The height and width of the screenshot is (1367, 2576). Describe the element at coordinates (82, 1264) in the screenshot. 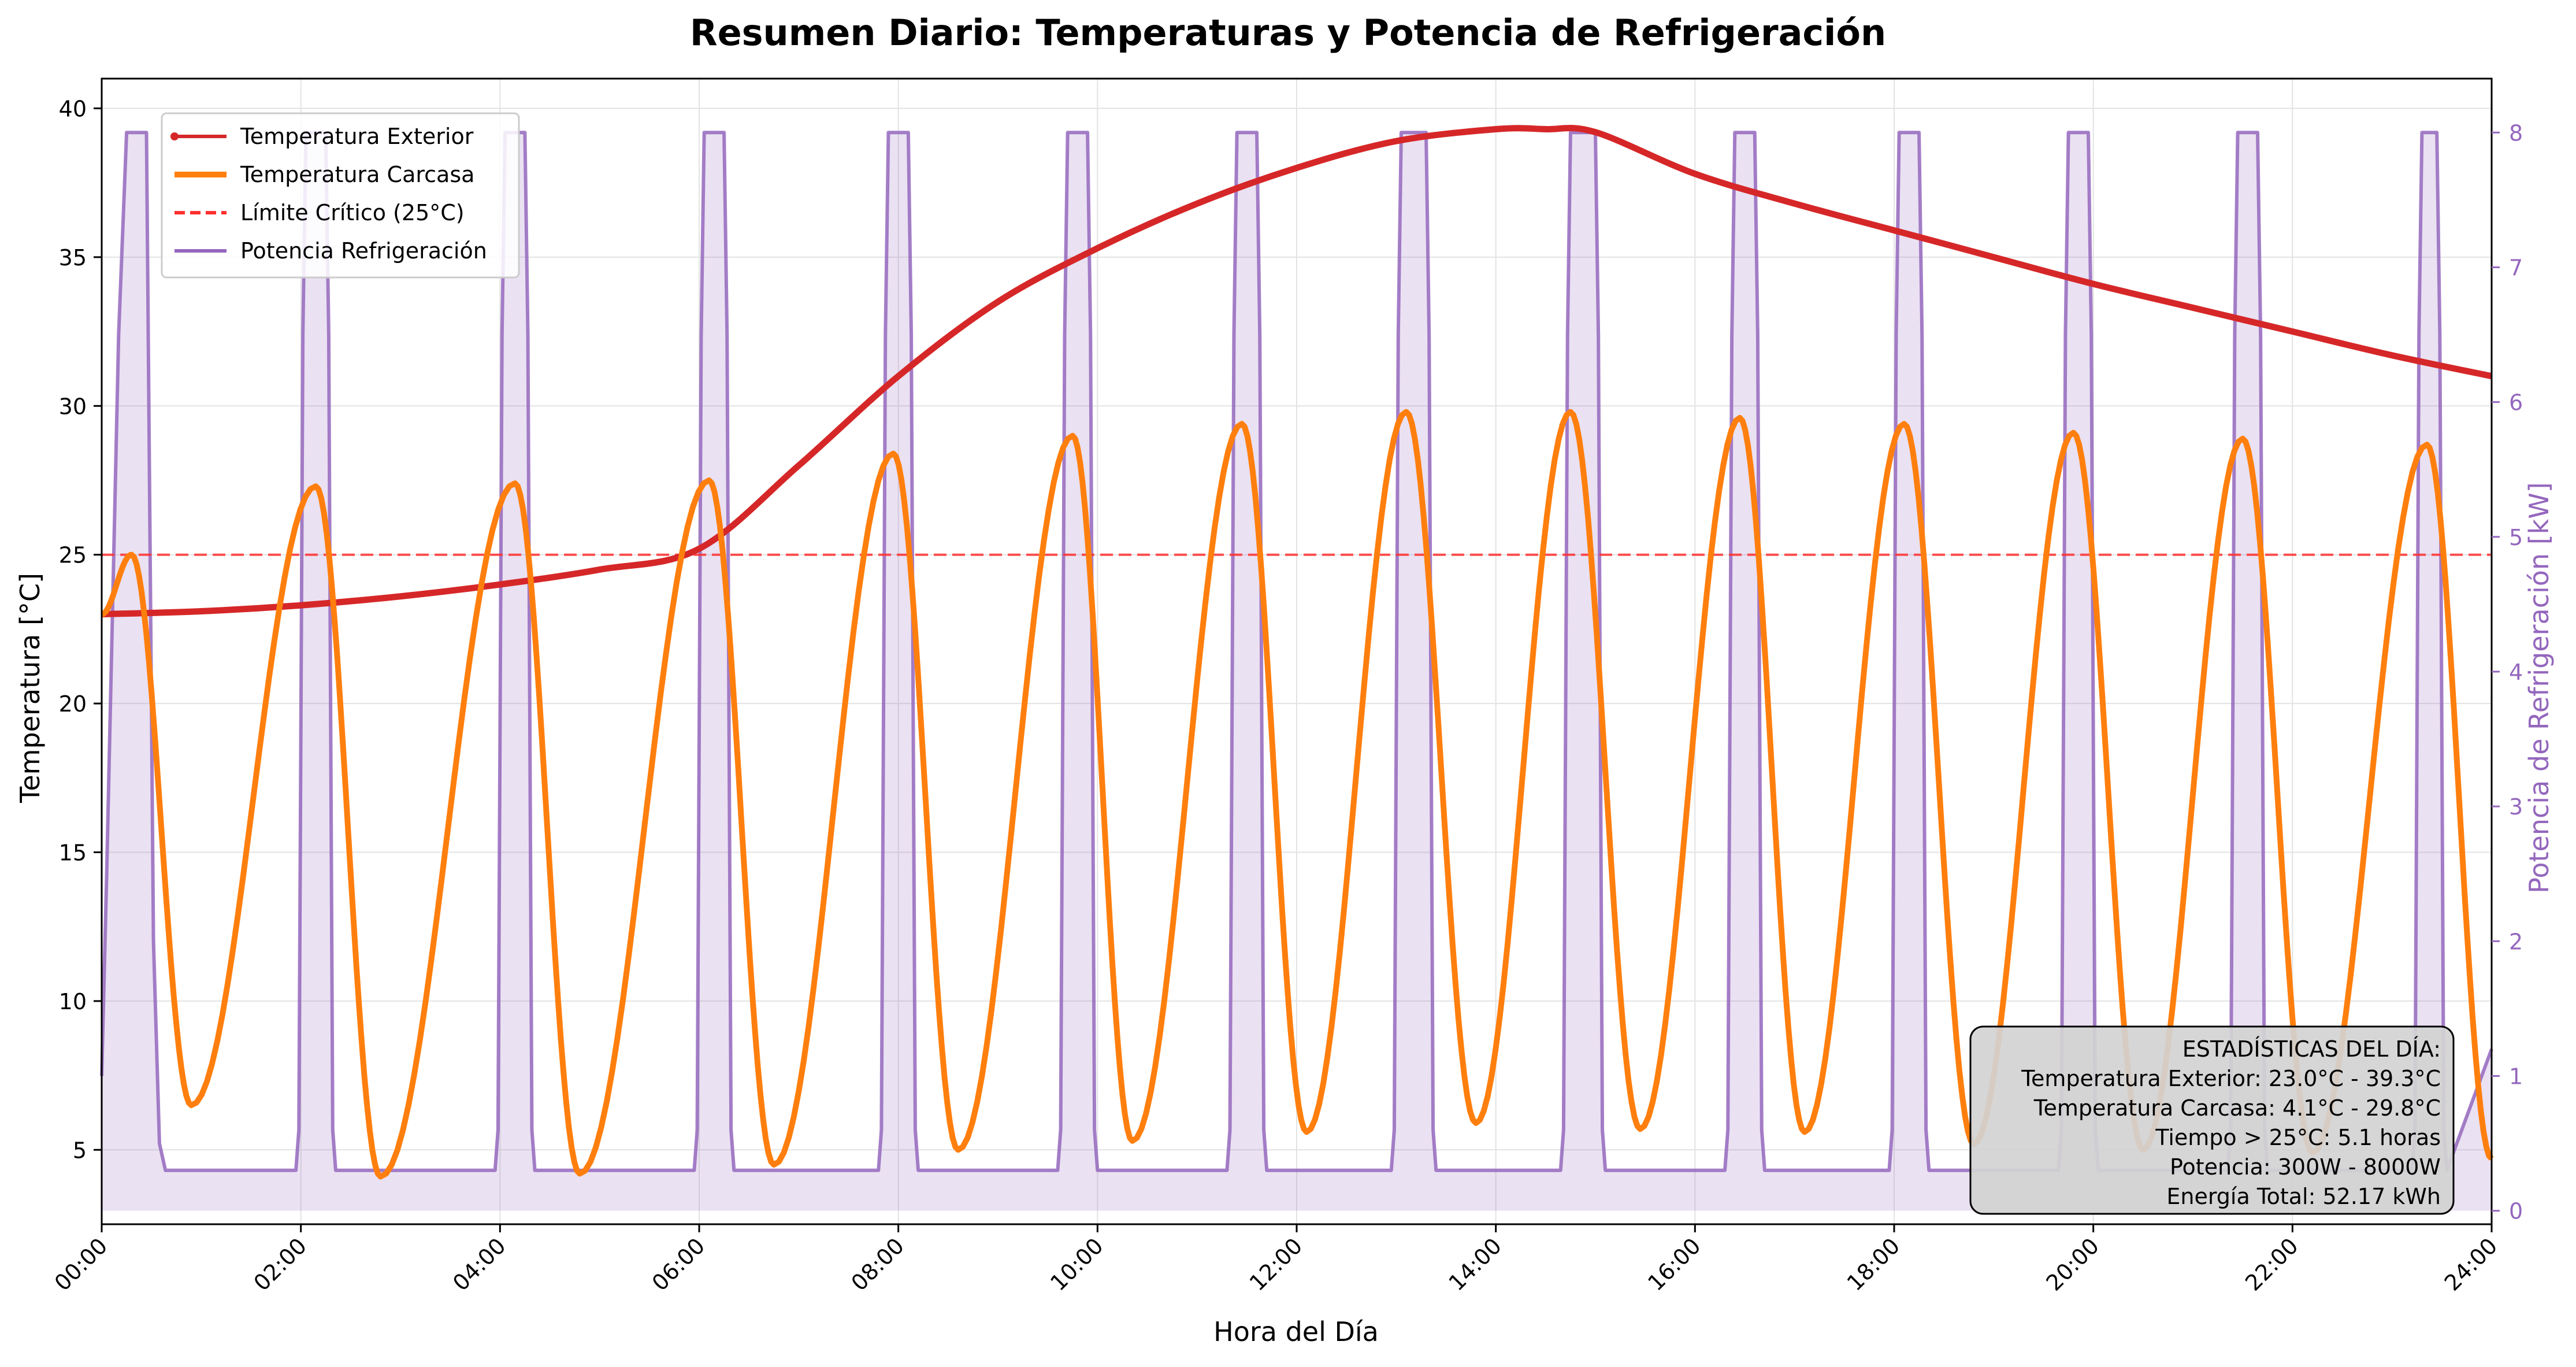

I see `x-tick-label: 00:00` at that location.